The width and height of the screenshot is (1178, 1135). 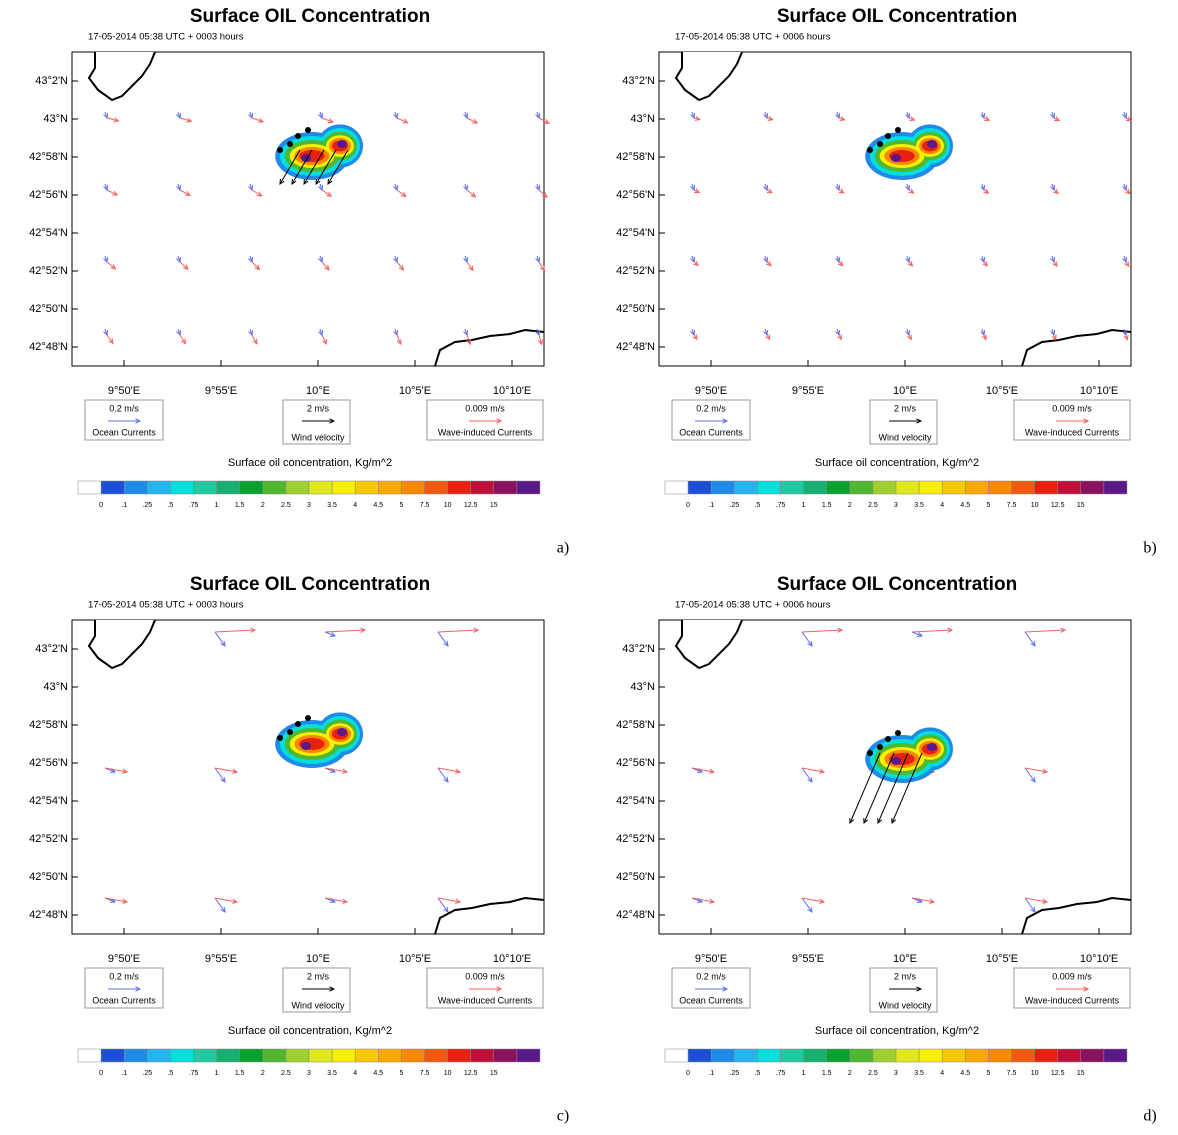 What do you see at coordinates (48, 271) in the screenshot?
I see `y-tick-label: 42°52'N` at bounding box center [48, 271].